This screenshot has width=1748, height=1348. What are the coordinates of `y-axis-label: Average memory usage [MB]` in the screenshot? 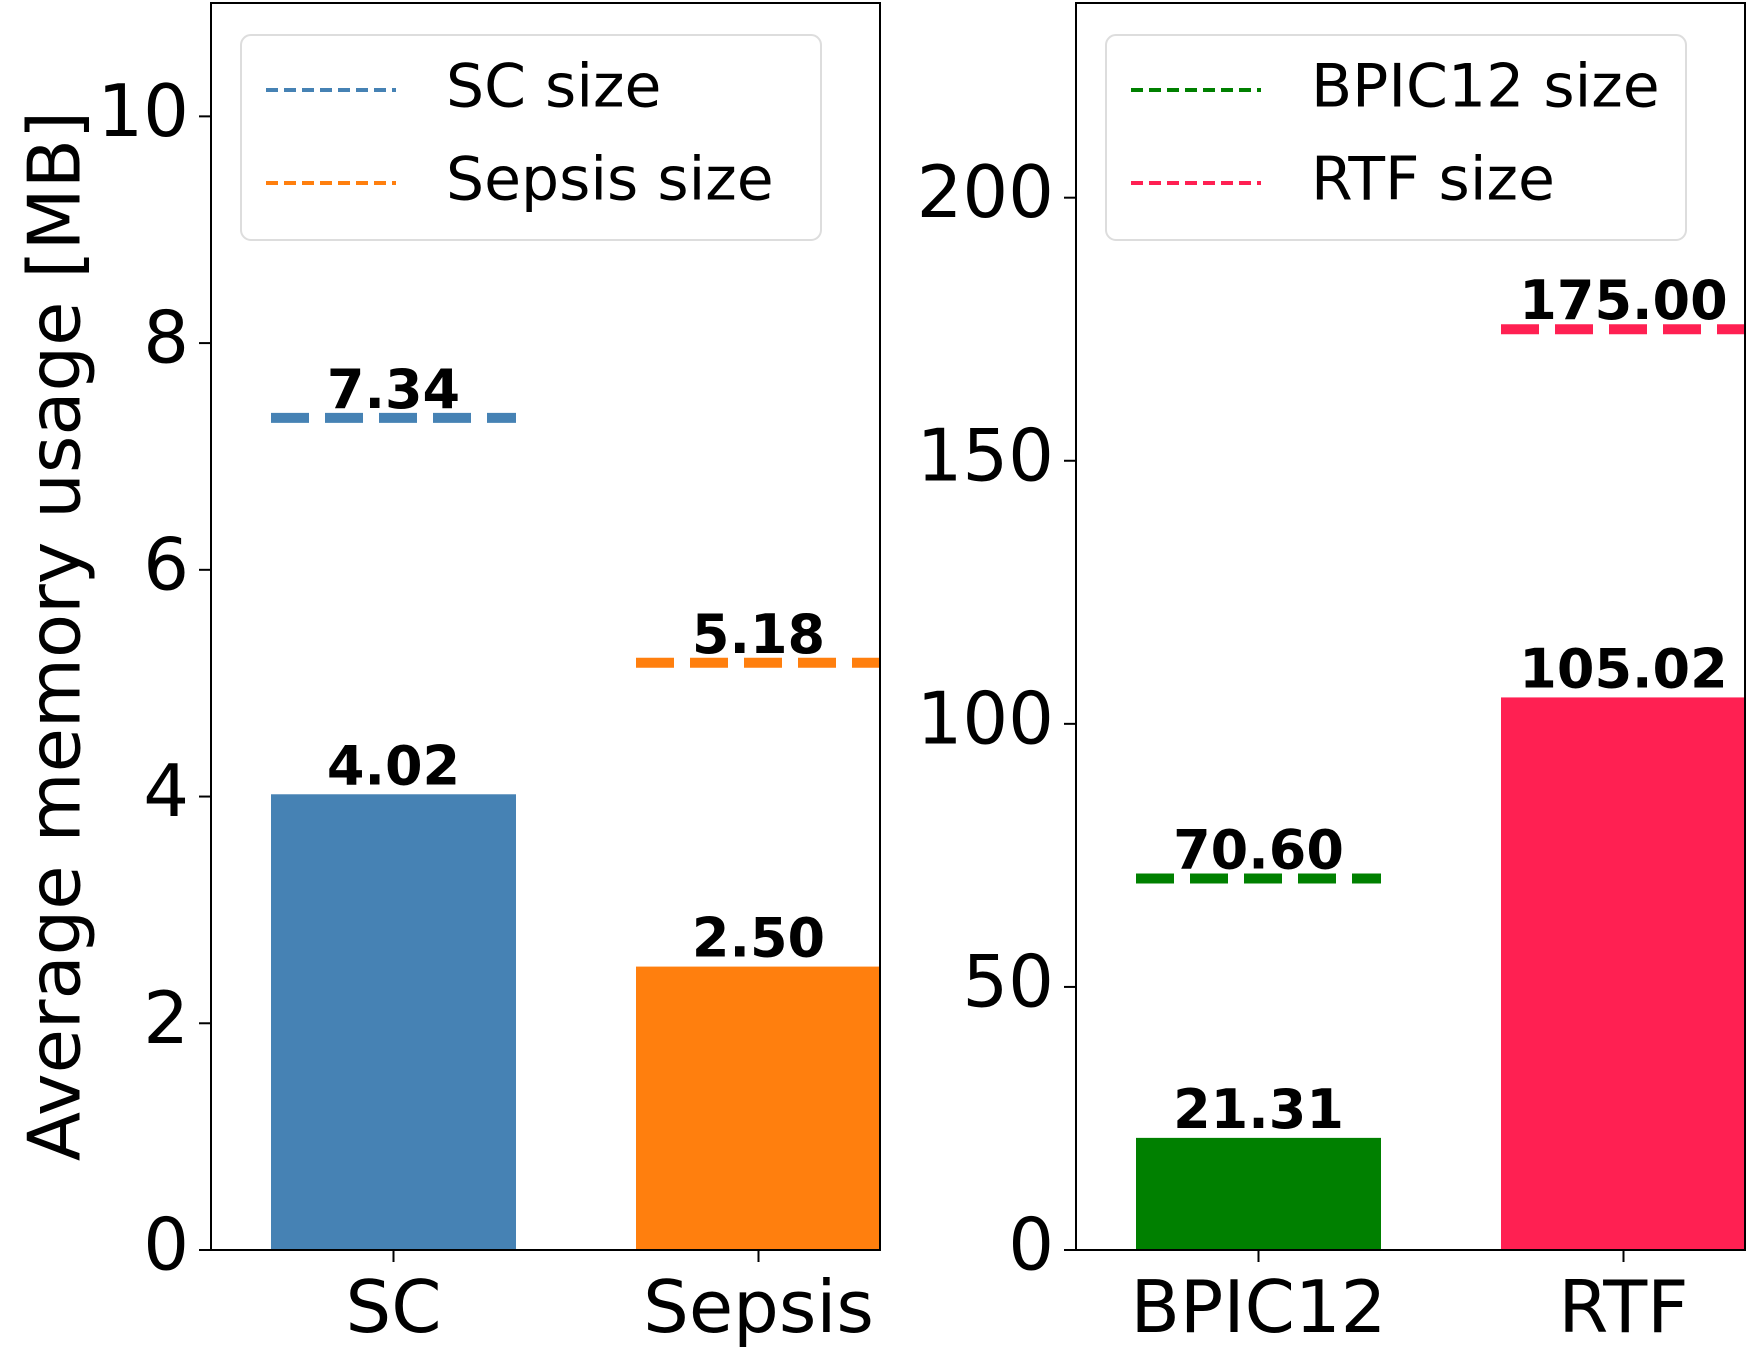 It's located at (55, 636).